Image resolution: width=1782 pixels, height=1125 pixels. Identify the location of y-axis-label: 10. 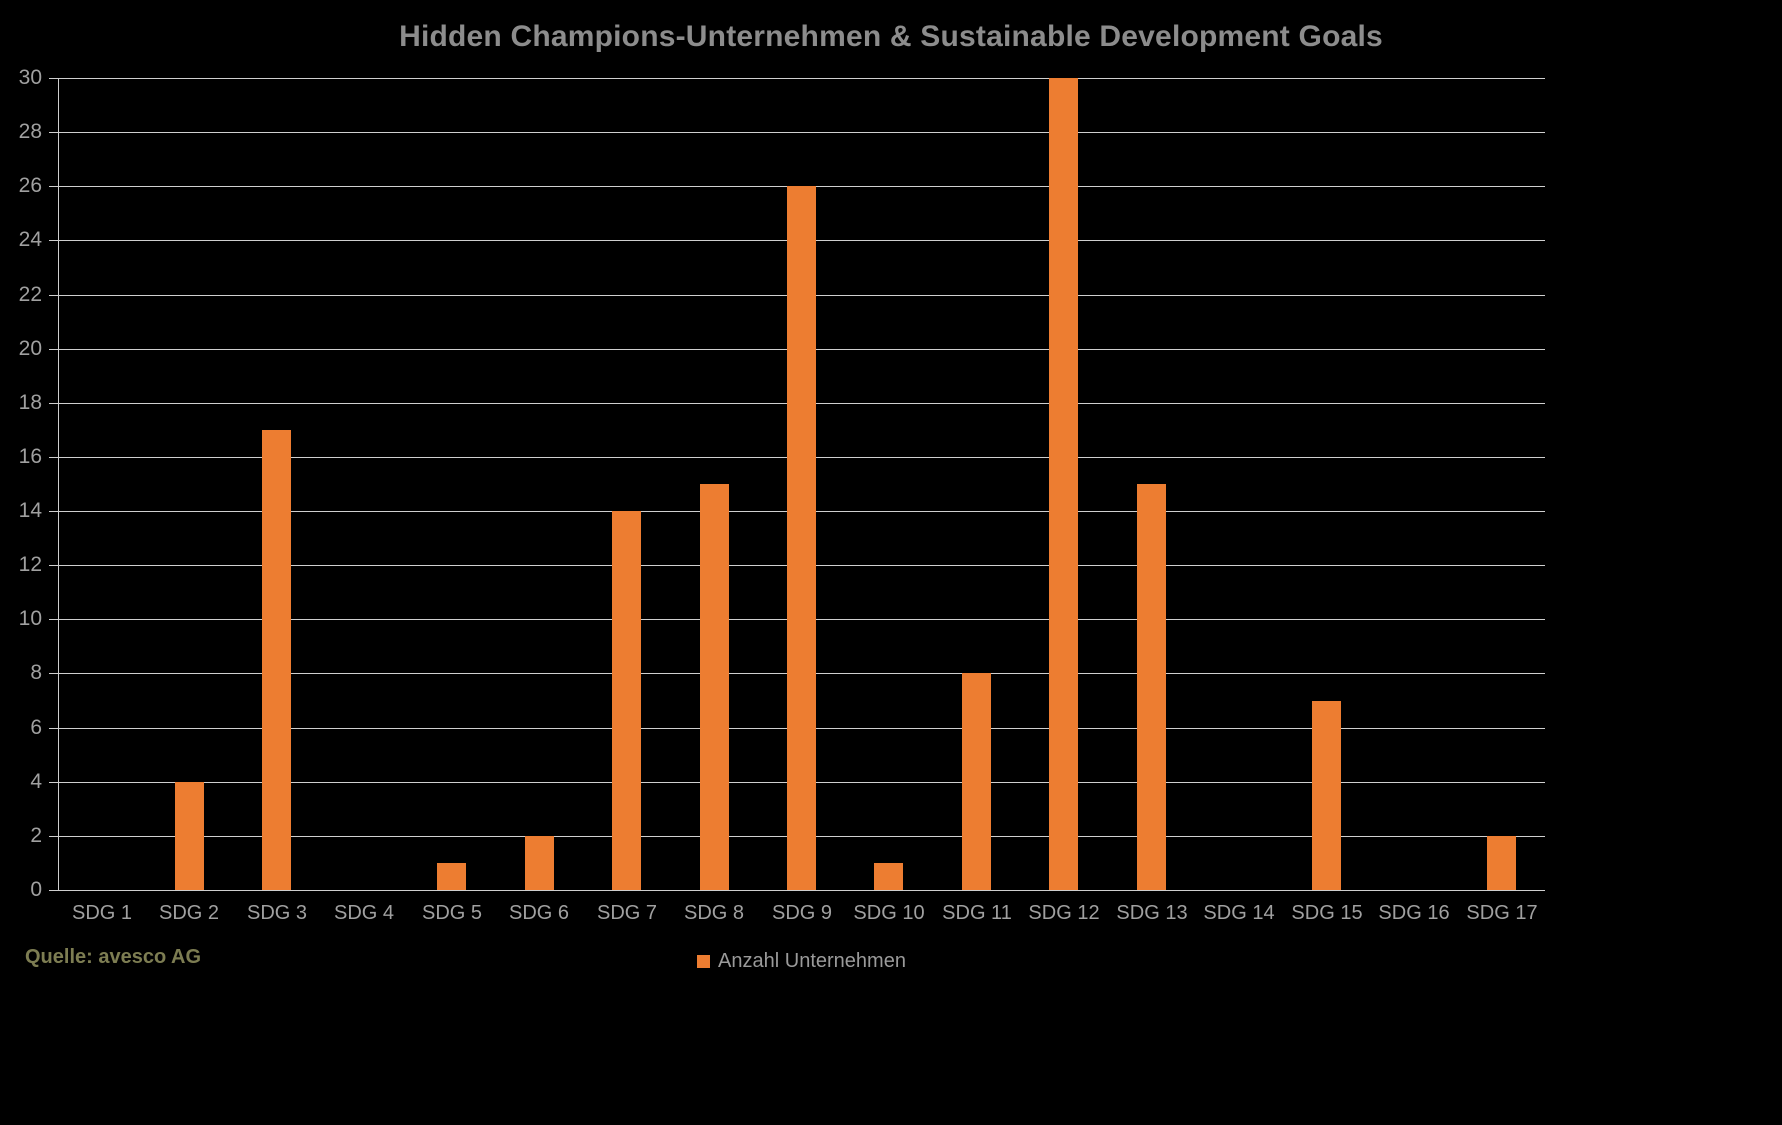
(30, 618).